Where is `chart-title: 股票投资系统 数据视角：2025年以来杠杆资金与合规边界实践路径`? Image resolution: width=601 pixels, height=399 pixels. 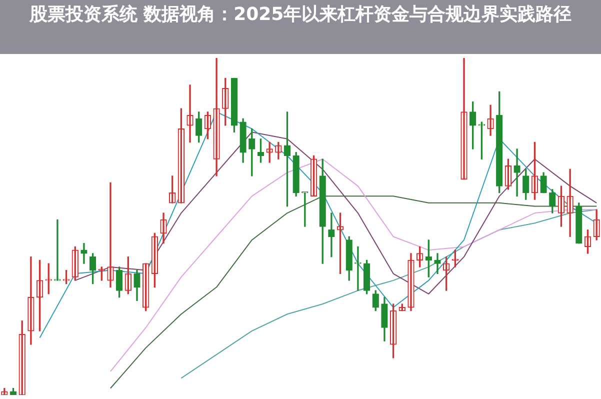
chart-title: 股票投资系统 数据视角：2025年以来杠杆资金与合规边界实践路径 is located at coordinates (300, 27).